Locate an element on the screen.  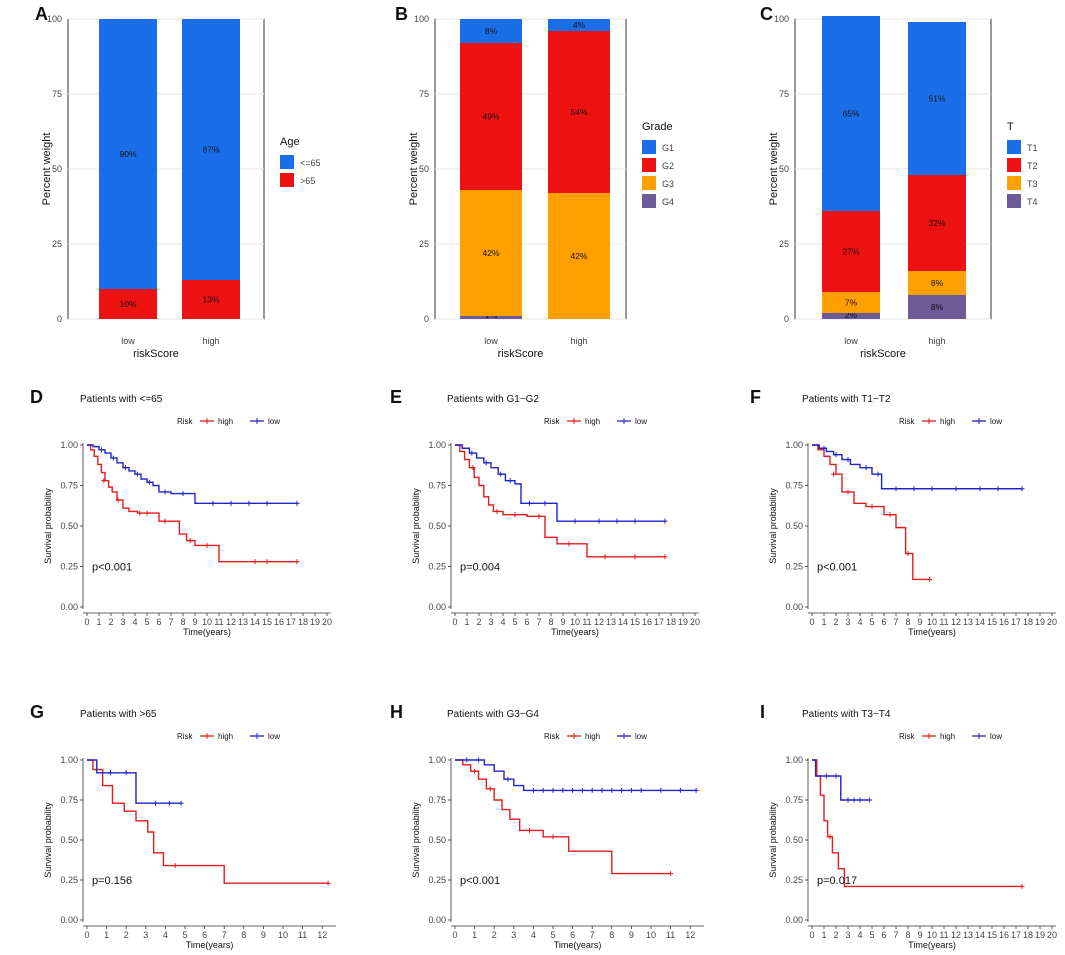
y-tick-label: 50 is located at coordinates (424, 169).